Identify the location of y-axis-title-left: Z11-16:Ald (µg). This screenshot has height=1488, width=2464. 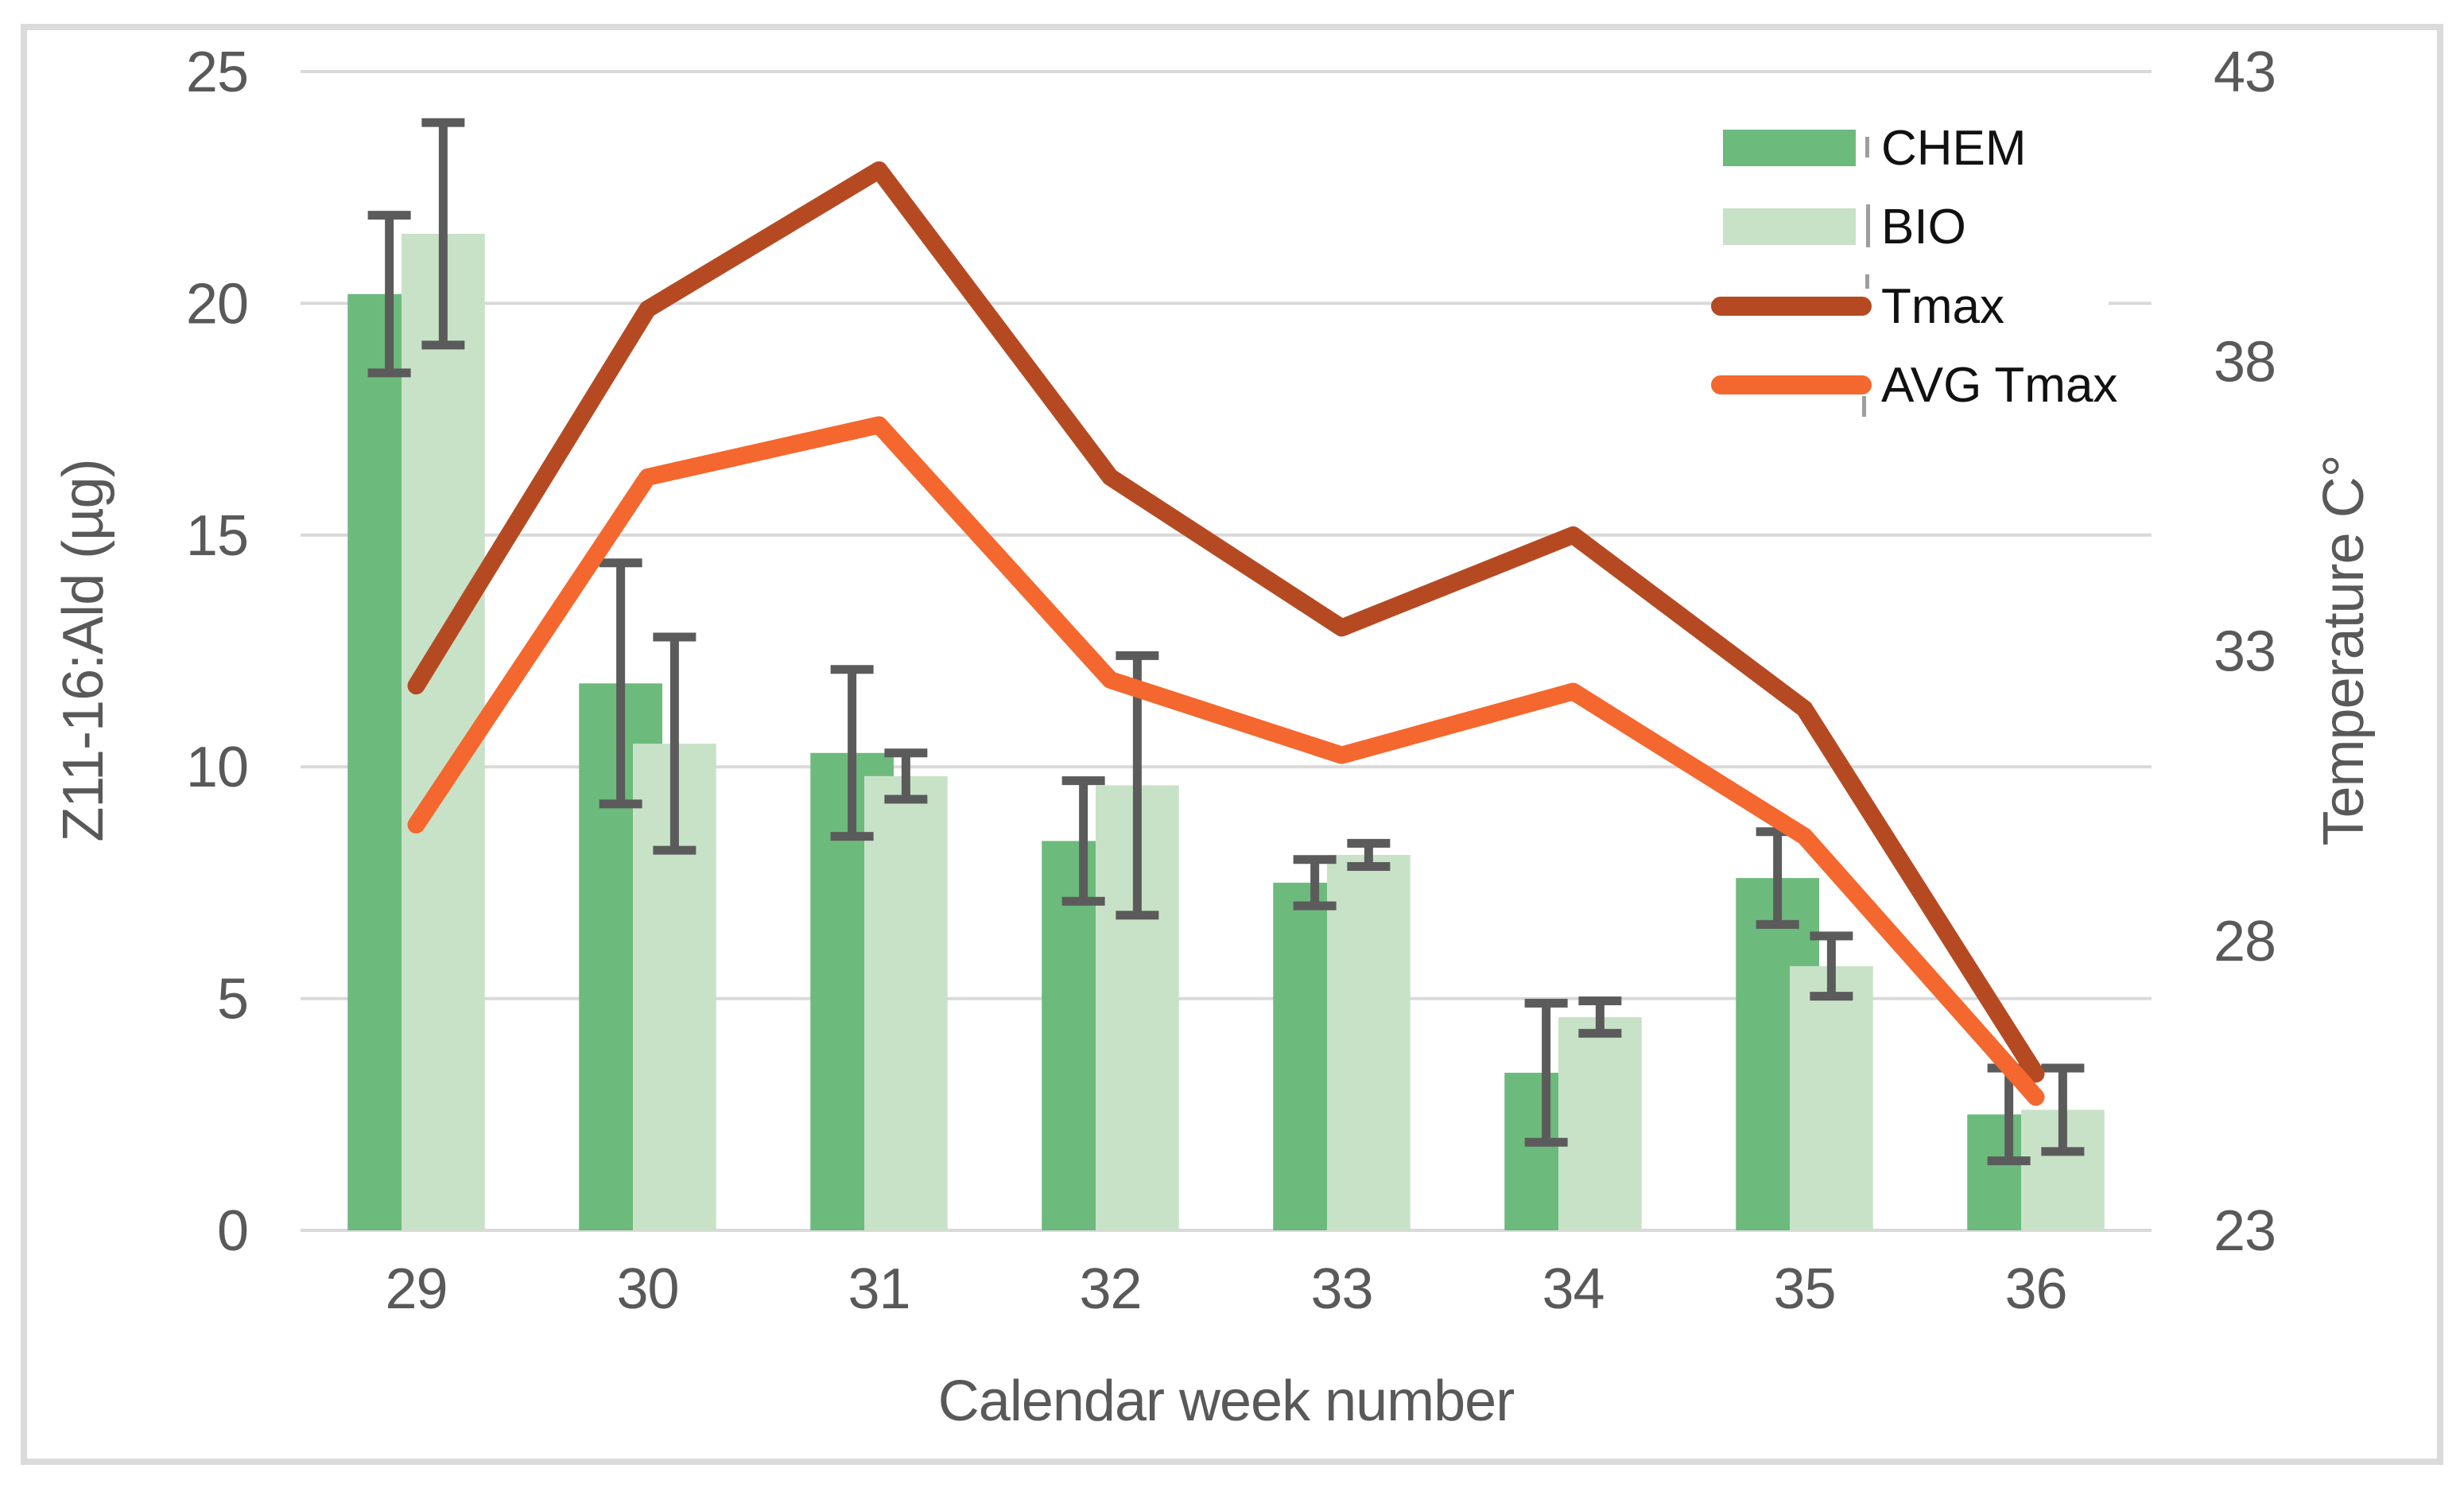
(83, 650).